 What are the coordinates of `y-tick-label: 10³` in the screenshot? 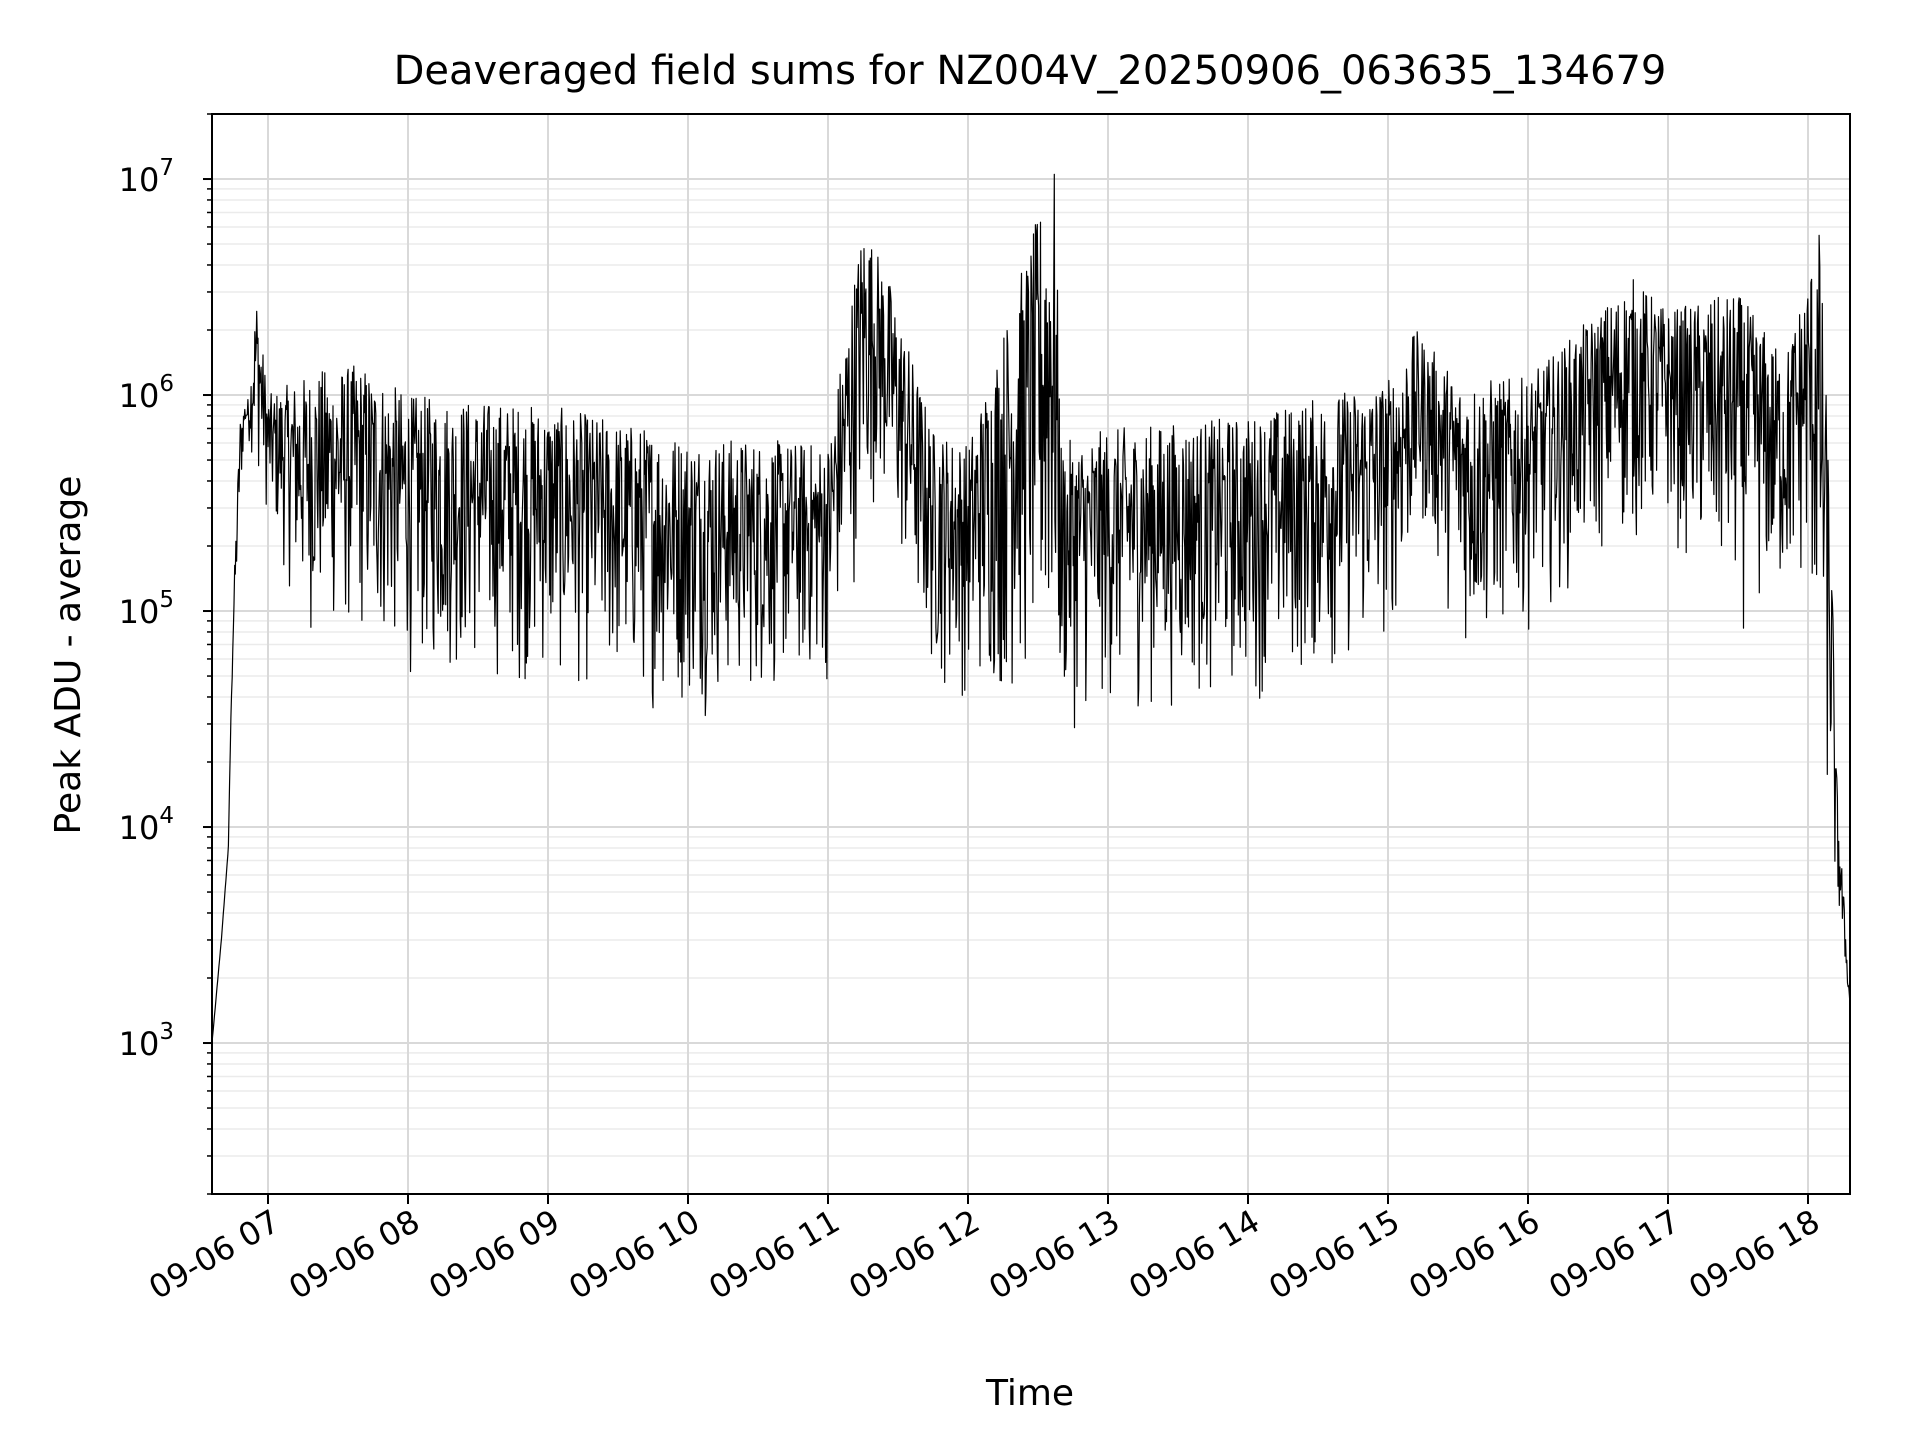 It's located at (146, 1041).